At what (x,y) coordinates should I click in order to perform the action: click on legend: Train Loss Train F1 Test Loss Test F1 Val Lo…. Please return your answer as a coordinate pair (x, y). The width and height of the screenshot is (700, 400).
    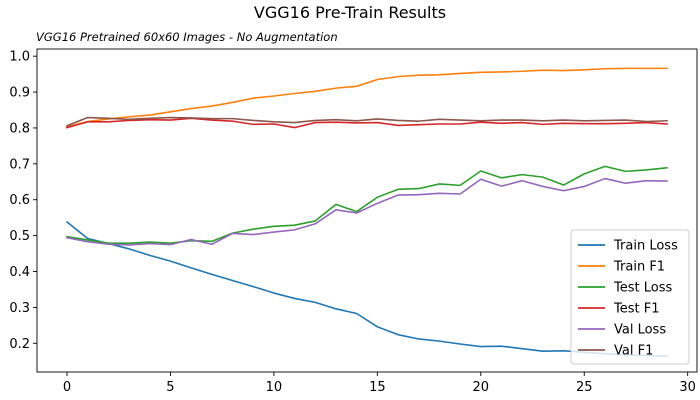
    Looking at the image, I should click on (630, 297).